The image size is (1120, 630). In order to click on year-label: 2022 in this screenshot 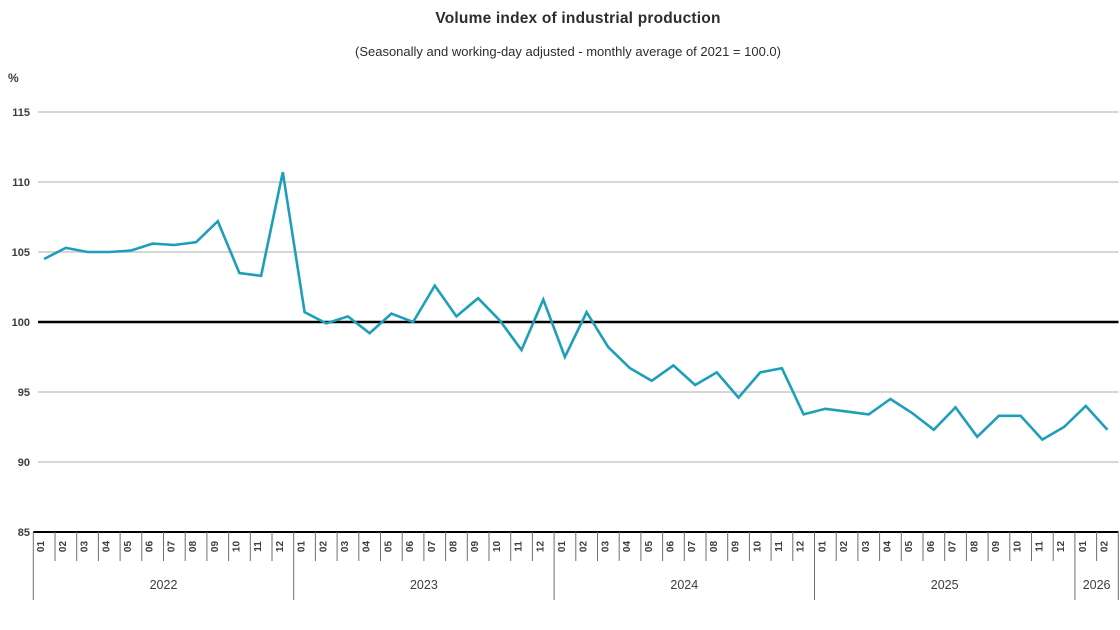, I will do `click(164, 585)`.